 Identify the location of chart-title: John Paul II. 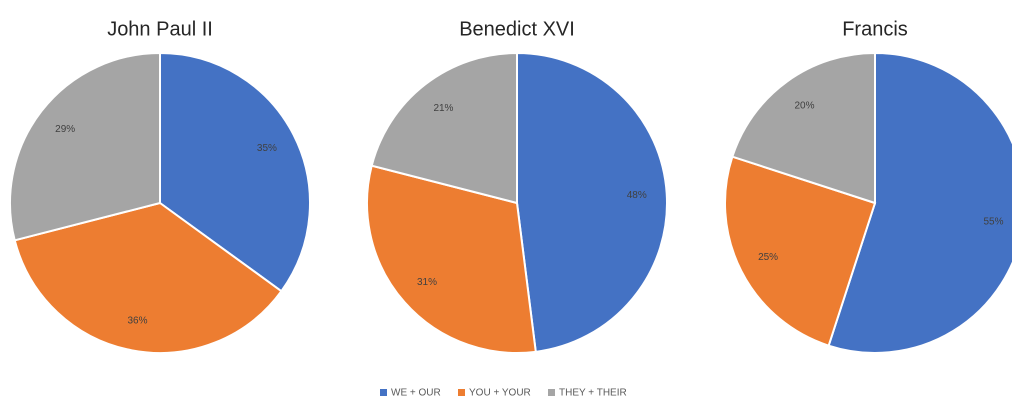
(160, 29).